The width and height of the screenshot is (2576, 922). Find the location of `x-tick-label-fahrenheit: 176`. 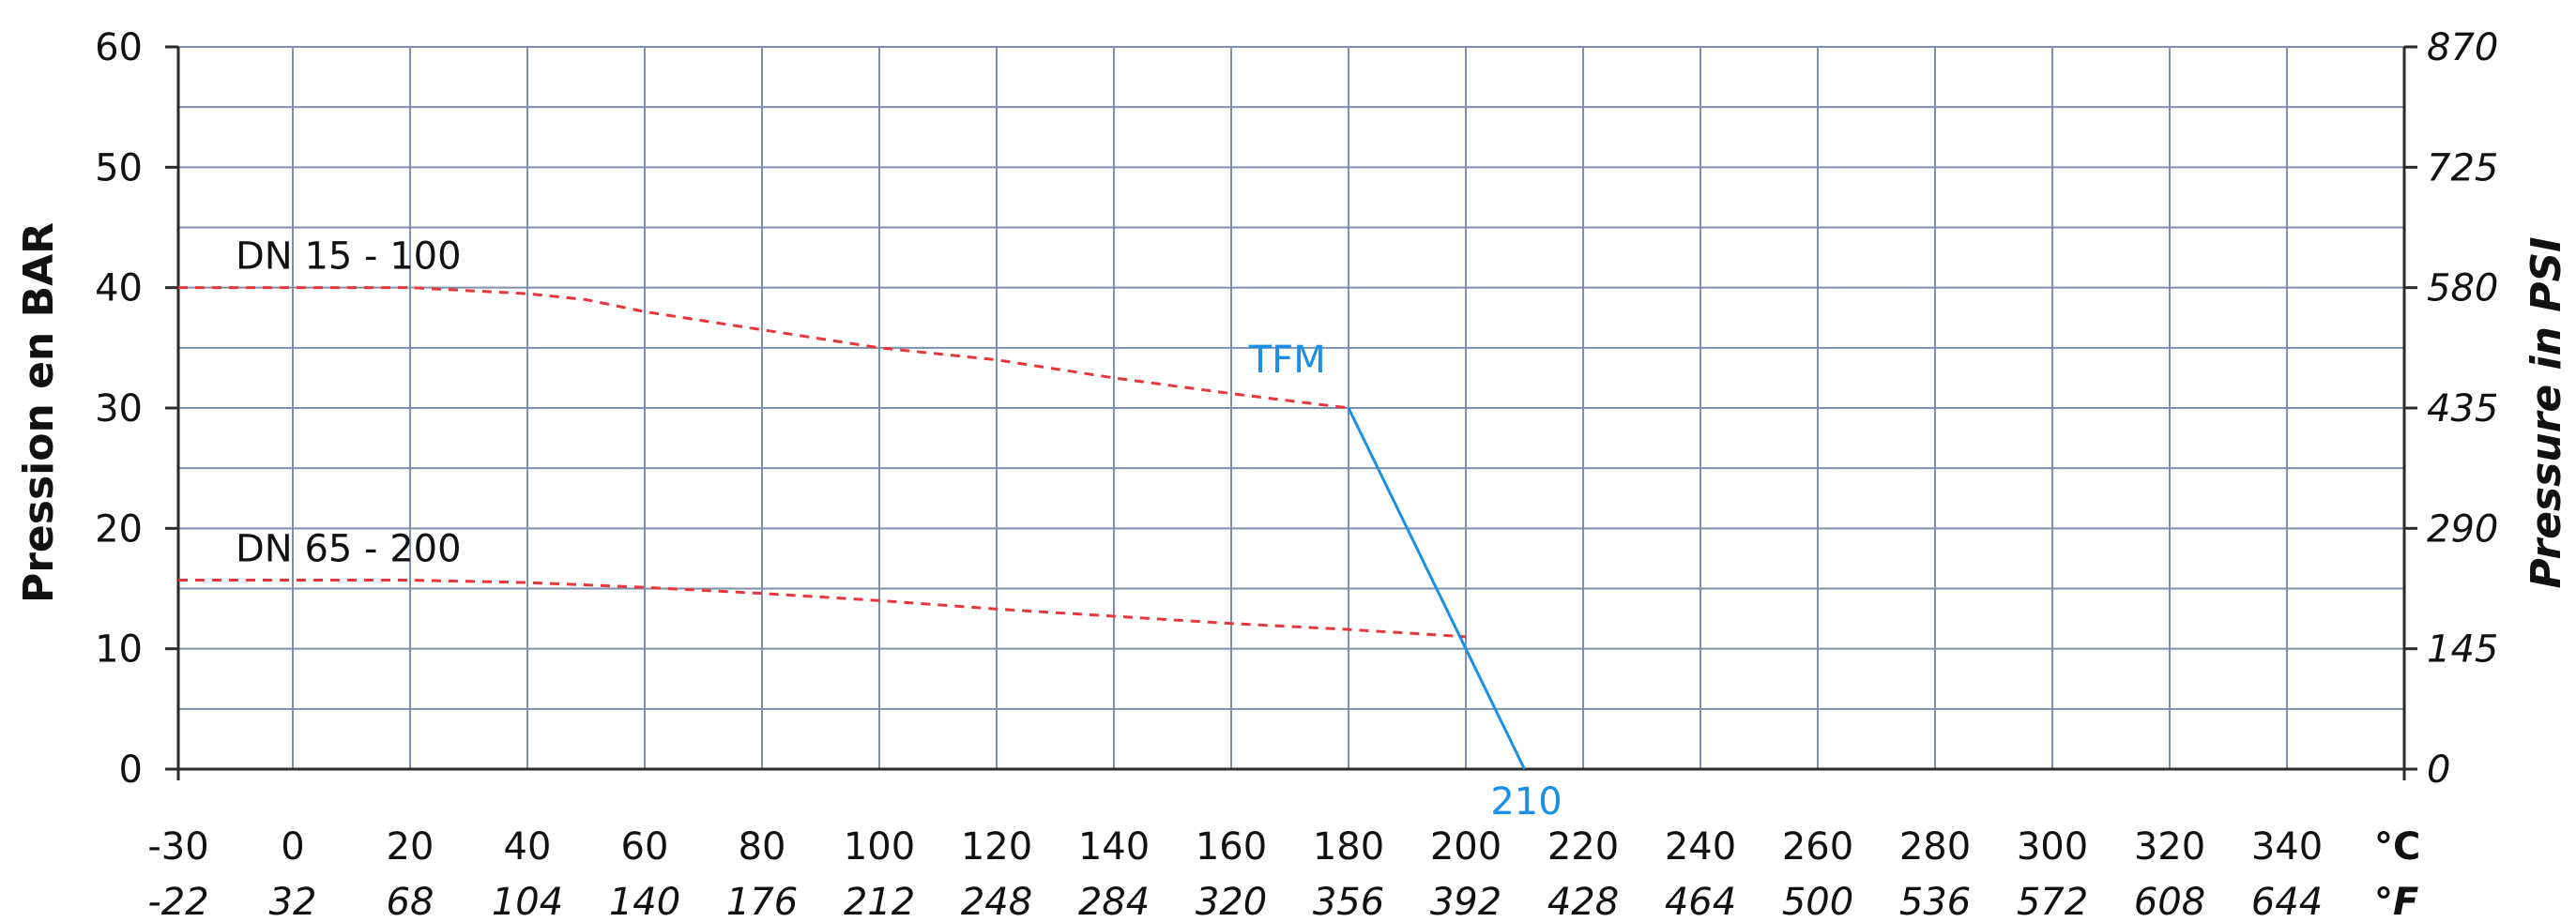

x-tick-label-fahrenheit: 176 is located at coordinates (762, 901).